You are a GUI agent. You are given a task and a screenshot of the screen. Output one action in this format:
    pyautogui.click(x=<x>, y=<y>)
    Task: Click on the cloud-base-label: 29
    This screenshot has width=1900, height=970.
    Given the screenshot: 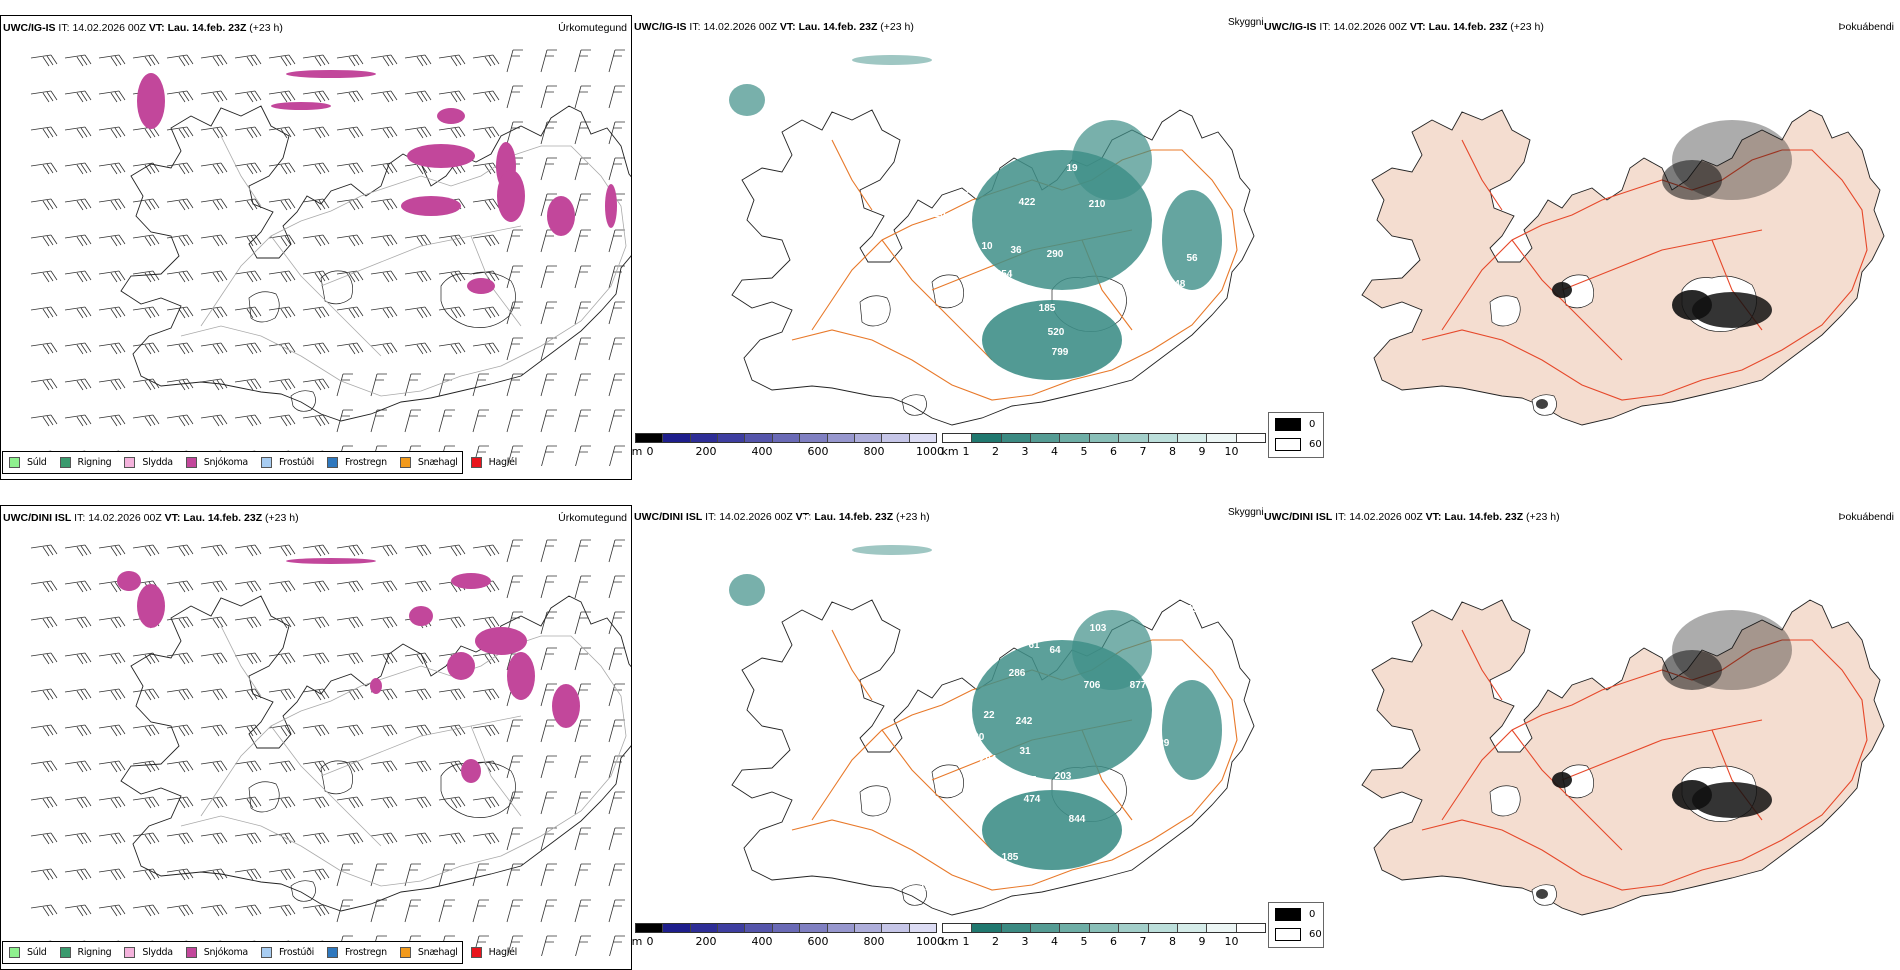 What is the action you would take?
    pyautogui.click(x=960, y=224)
    